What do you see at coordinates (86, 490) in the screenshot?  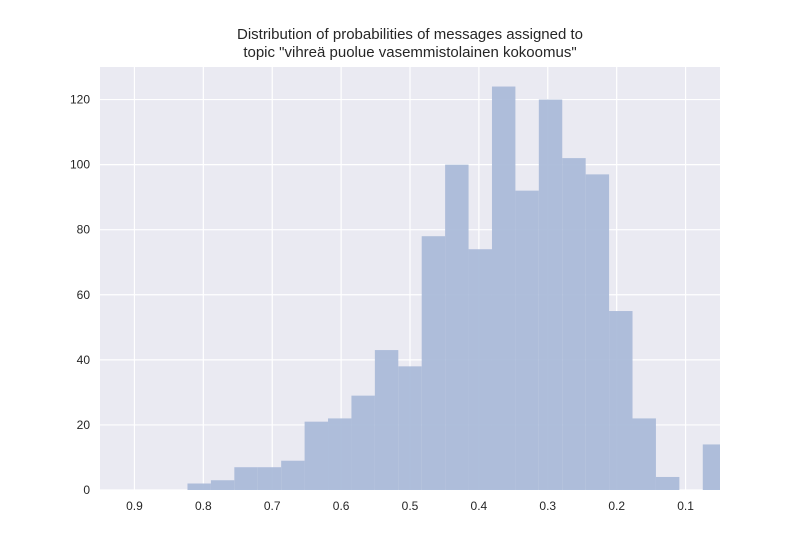 I see `y-tick-label: 0` at bounding box center [86, 490].